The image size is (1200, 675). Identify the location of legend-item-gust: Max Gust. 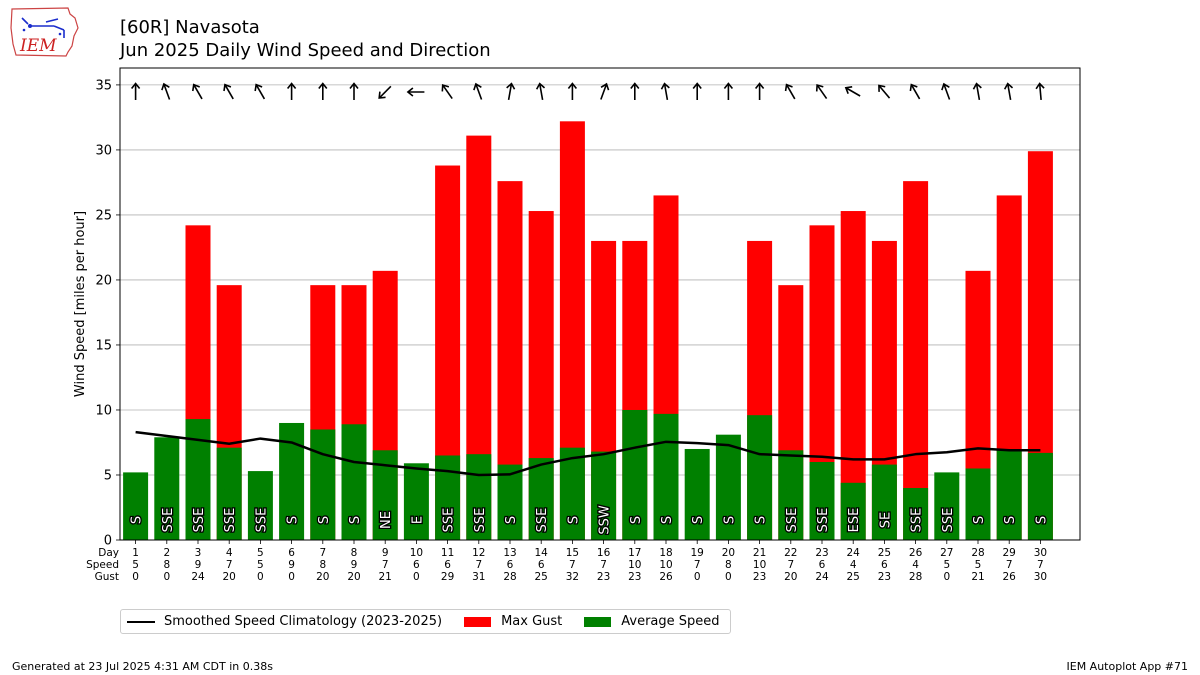
(513, 621).